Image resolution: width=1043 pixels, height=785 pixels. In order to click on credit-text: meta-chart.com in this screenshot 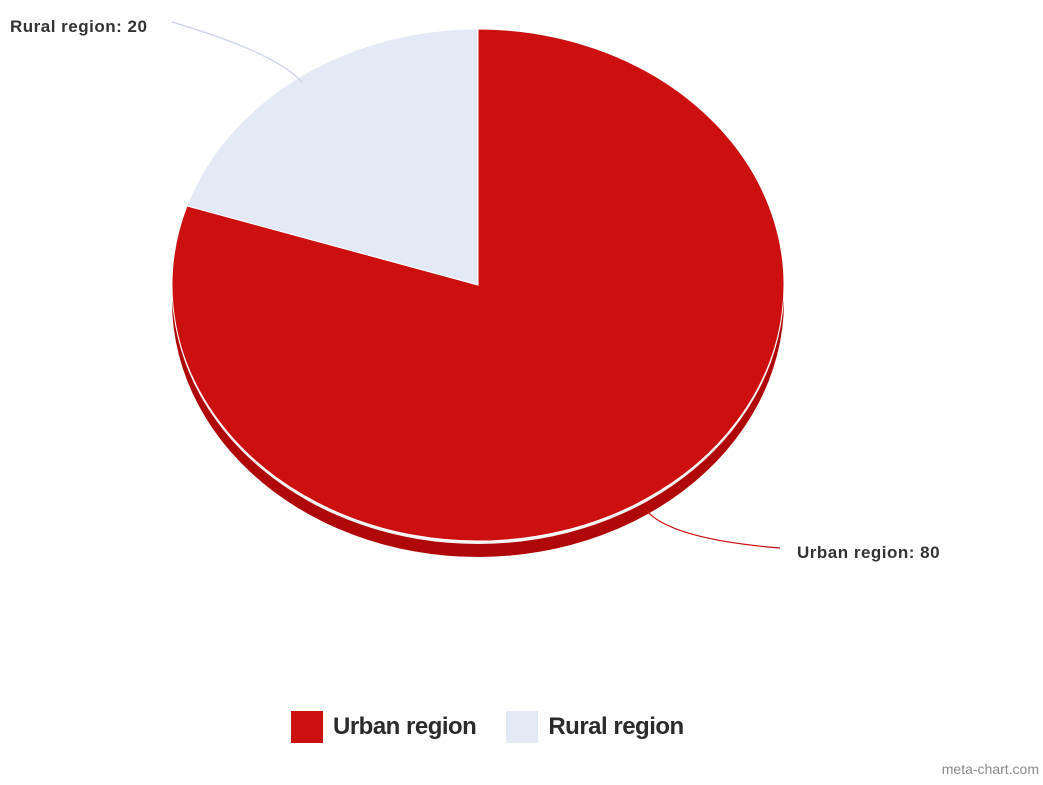, I will do `click(990, 769)`.